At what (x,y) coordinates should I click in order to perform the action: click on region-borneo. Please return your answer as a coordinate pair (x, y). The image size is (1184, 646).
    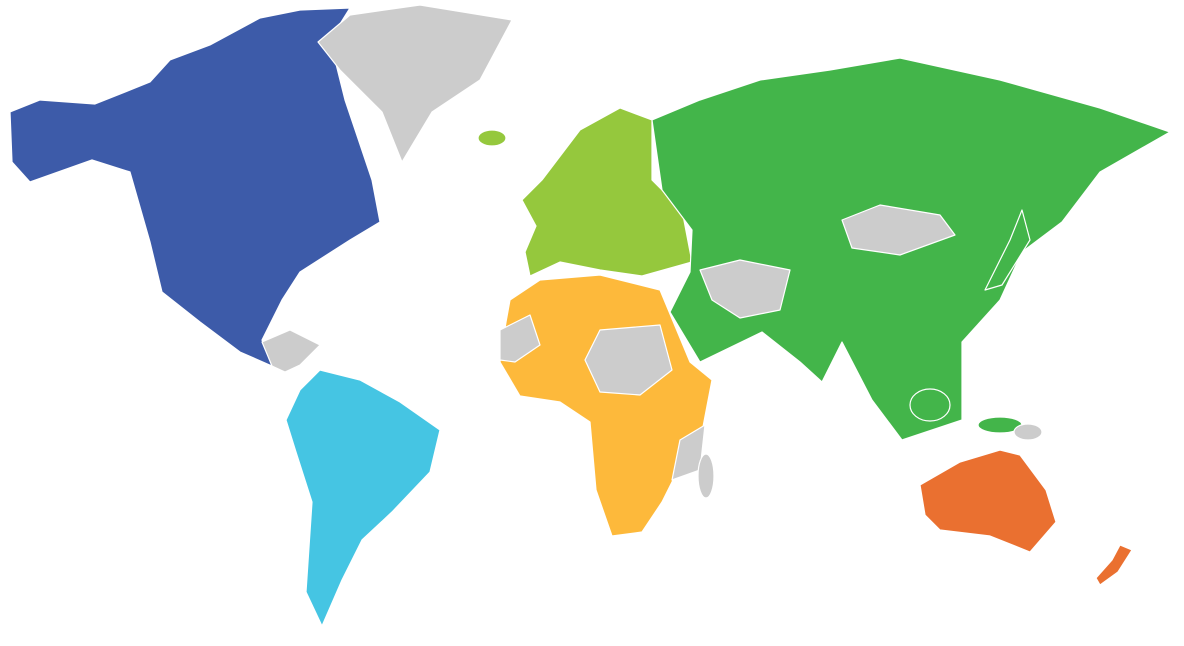
    Looking at the image, I should click on (930, 405).